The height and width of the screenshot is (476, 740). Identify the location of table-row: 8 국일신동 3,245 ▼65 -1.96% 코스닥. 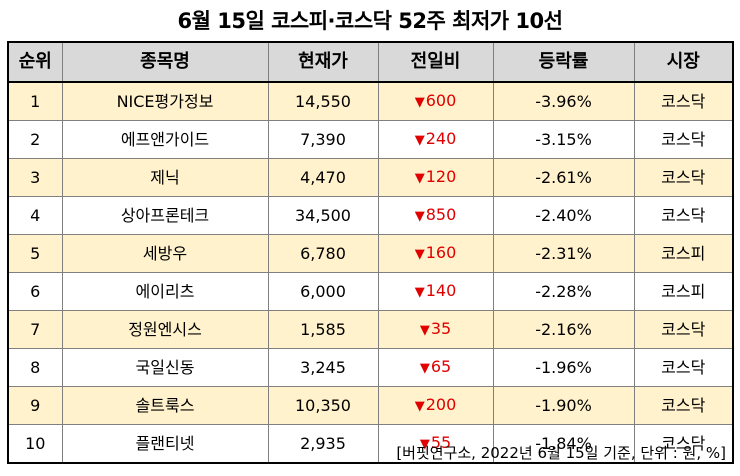
(370, 367).